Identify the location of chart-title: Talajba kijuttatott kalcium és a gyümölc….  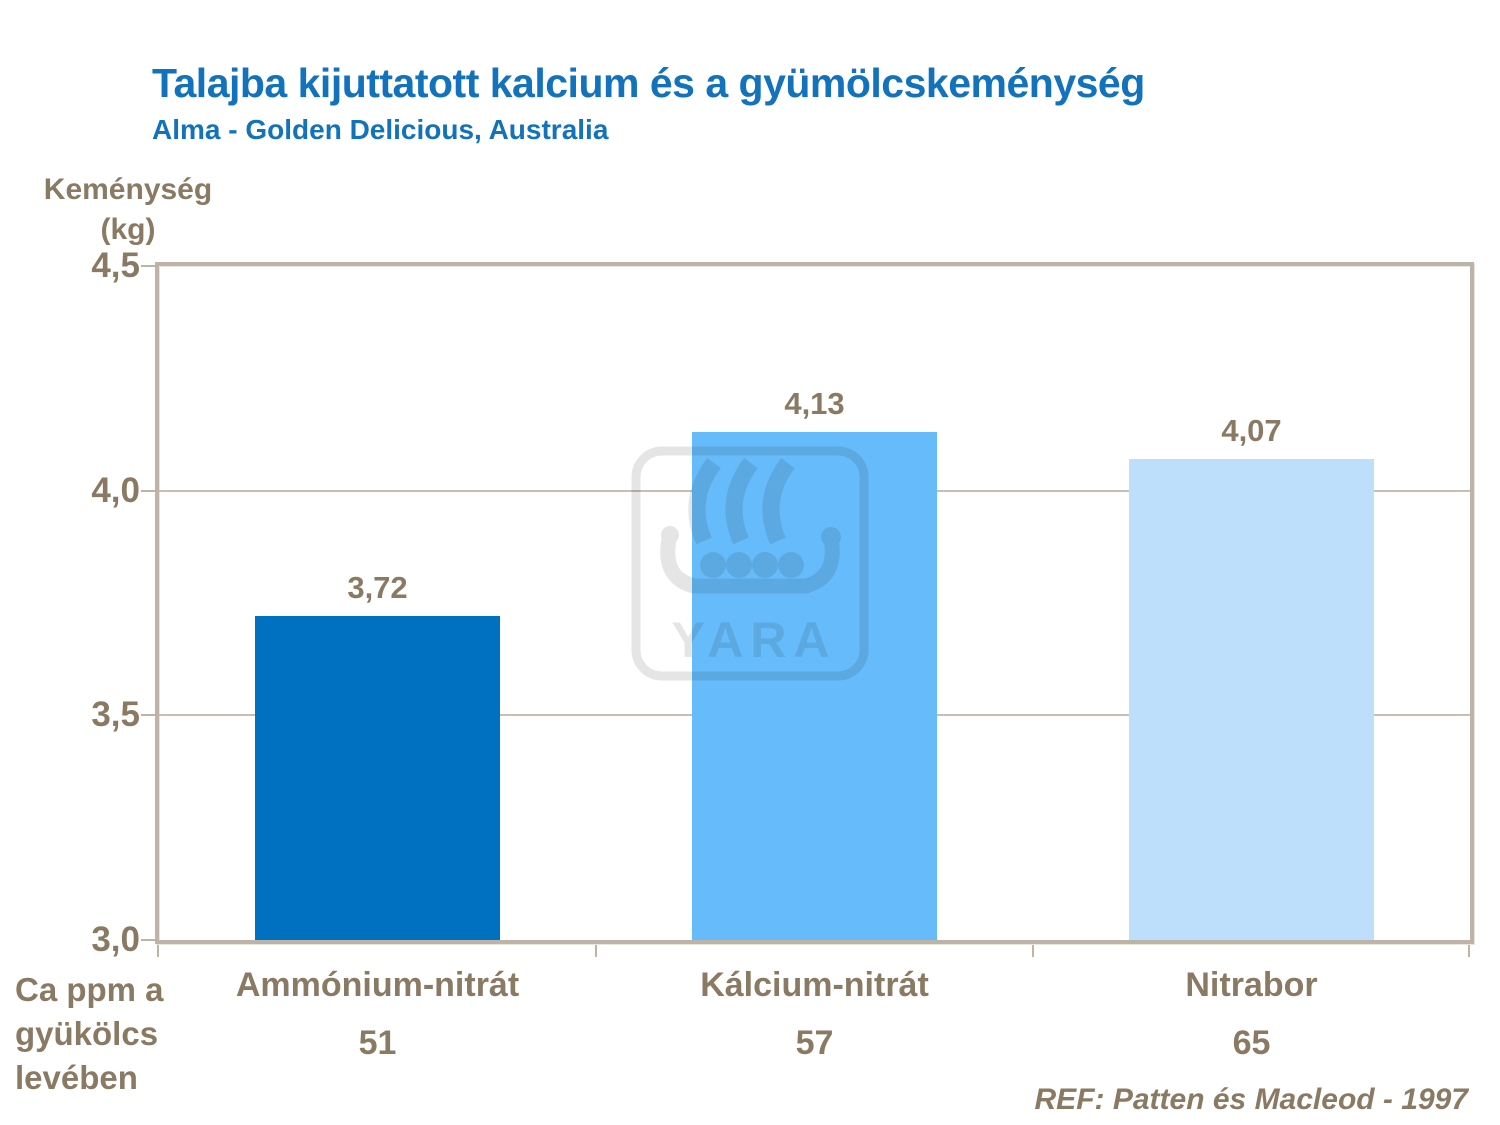
(648, 83).